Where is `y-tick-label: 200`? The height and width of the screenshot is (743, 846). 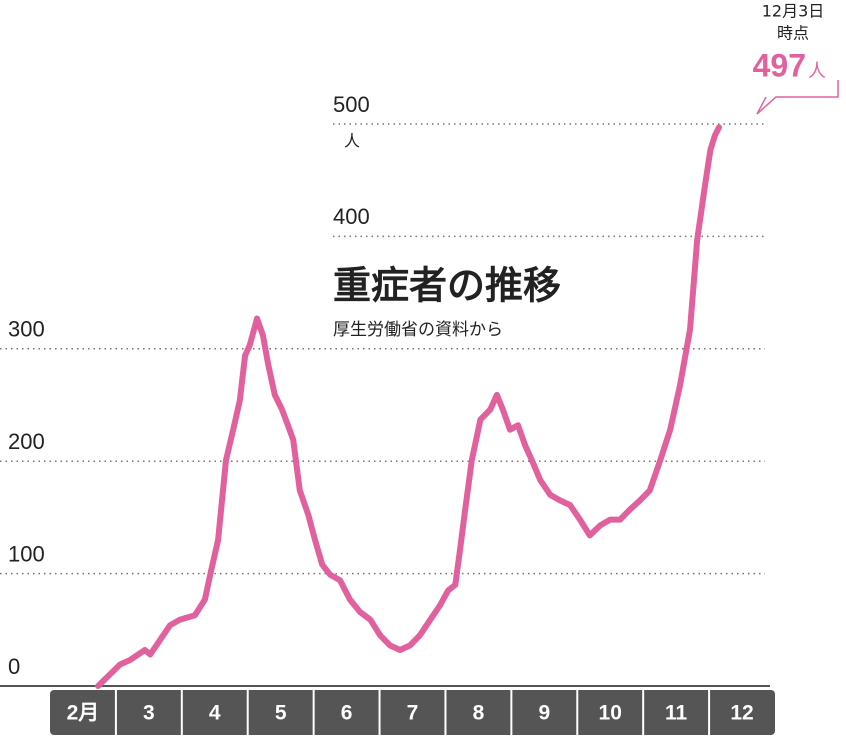
y-tick-label: 200 is located at coordinates (26, 441).